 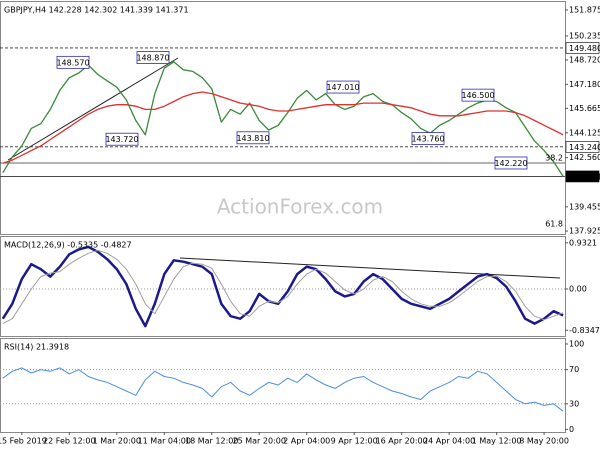 I want to click on annotation-label: 147.010, so click(x=342, y=87).